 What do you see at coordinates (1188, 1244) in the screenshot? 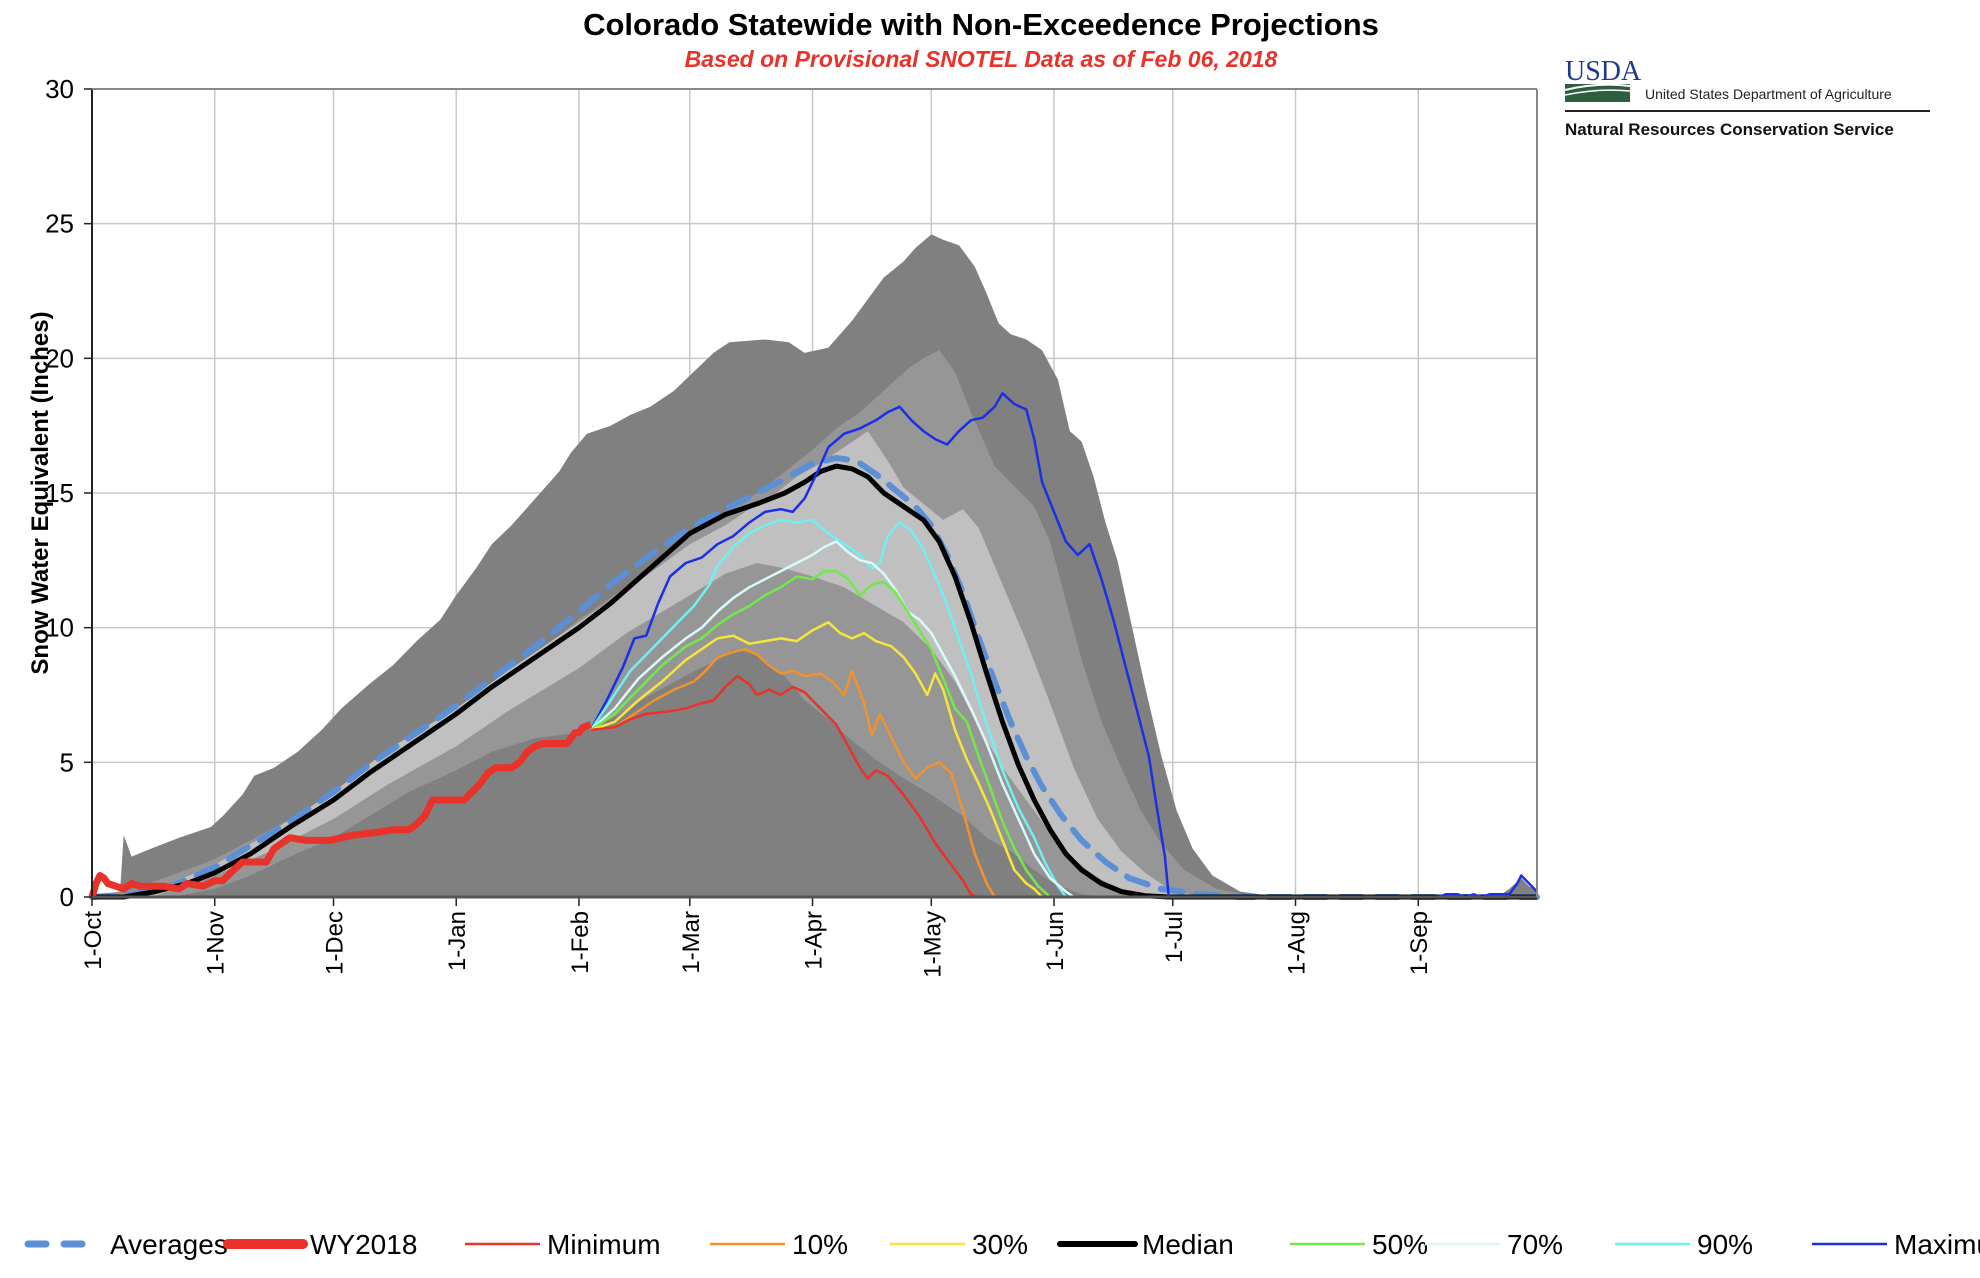
I see `legend-label: Median` at bounding box center [1188, 1244].